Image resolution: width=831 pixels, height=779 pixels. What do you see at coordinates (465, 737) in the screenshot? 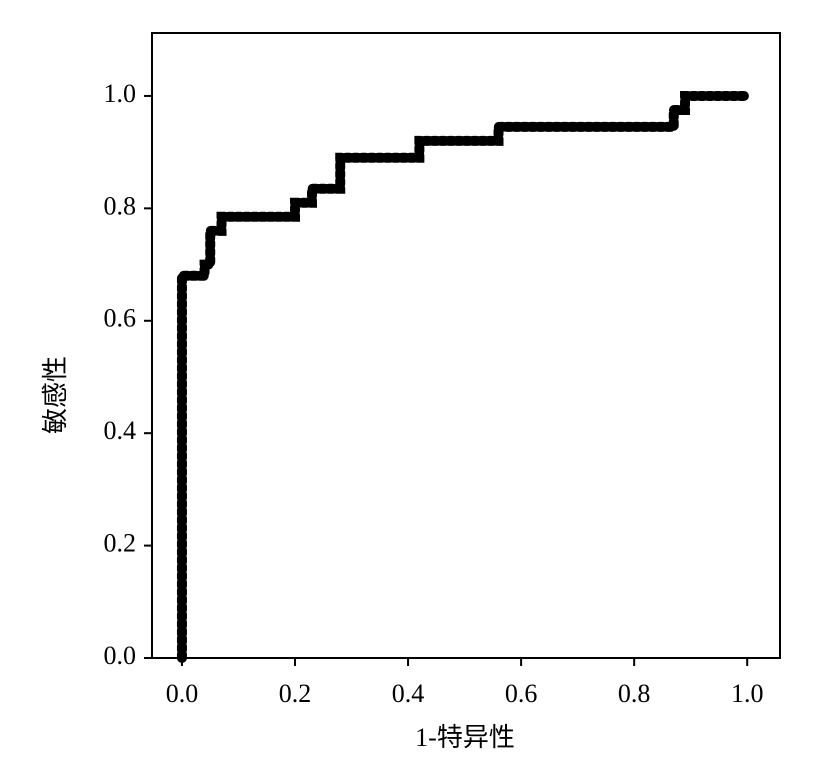
I see `x-axis-label: 1-特异性` at bounding box center [465, 737].